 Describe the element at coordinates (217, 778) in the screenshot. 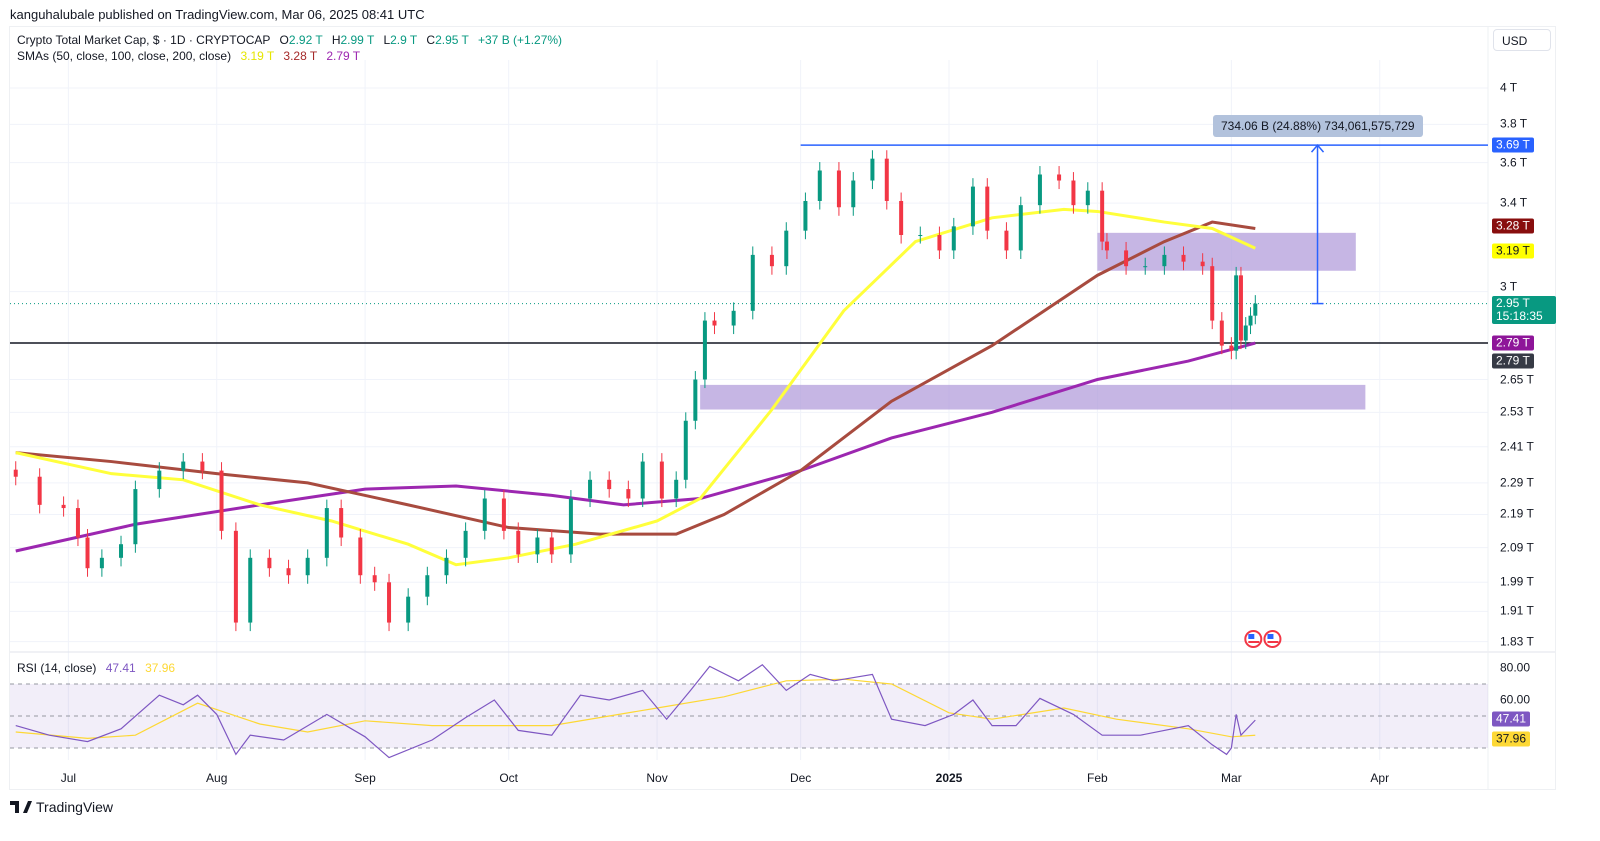

I see `time-tick-label: Aug` at that location.